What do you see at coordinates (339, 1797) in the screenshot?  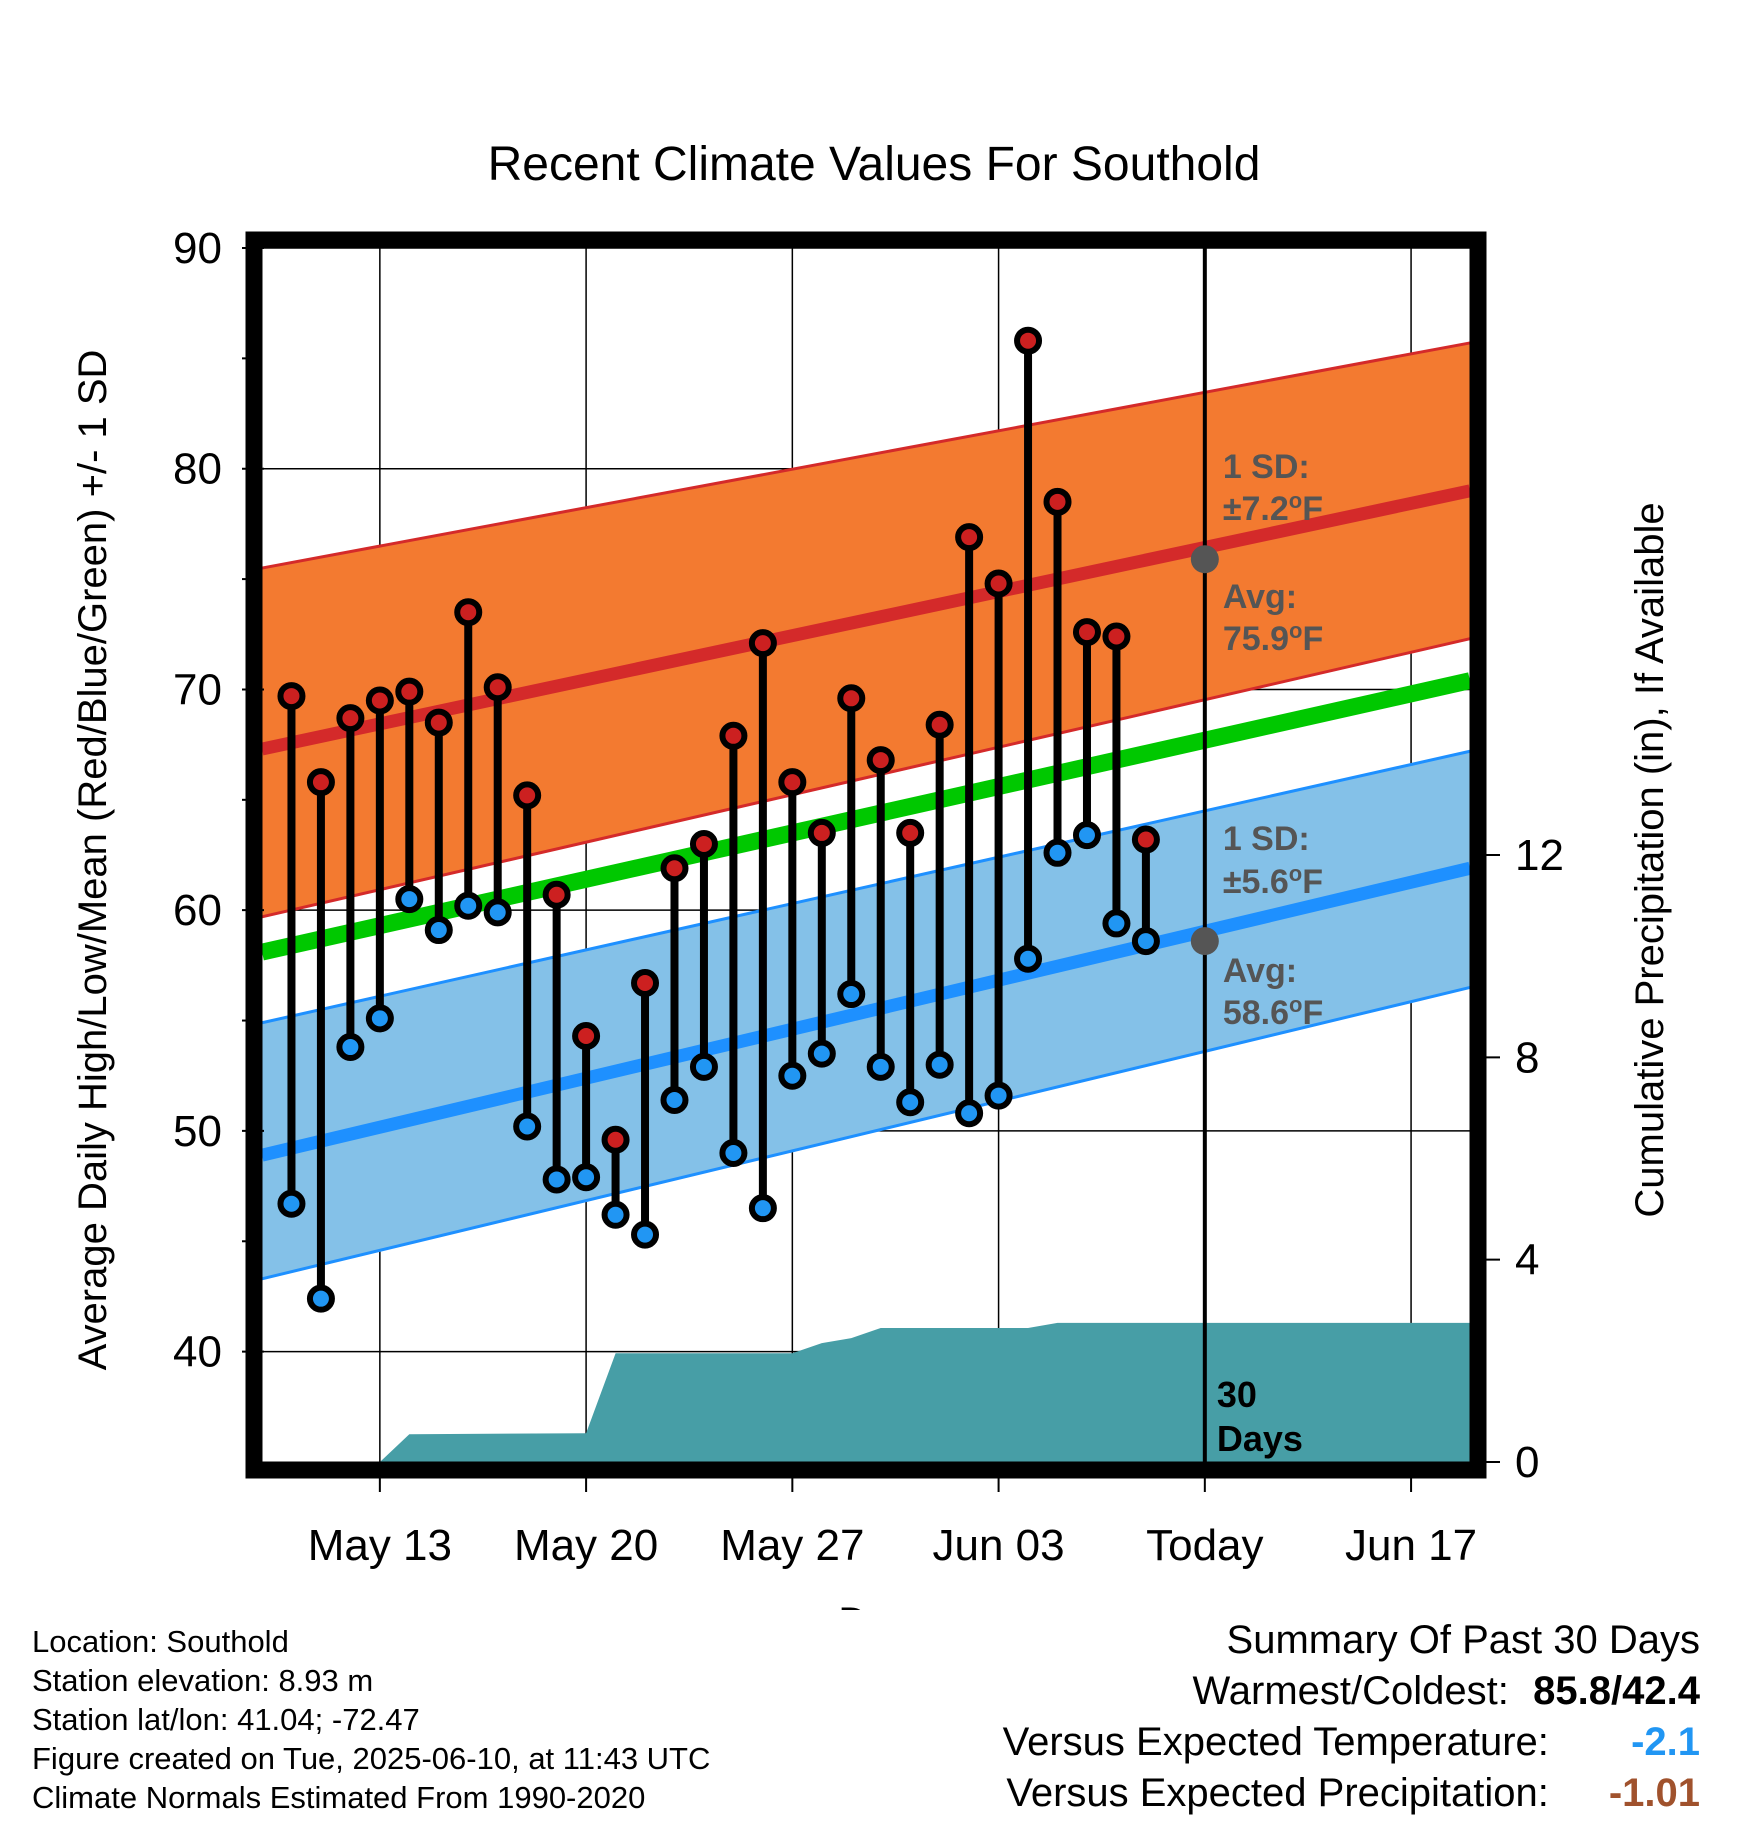 I see `info-normals: Climate Normals Estimated From 1990-2020` at bounding box center [339, 1797].